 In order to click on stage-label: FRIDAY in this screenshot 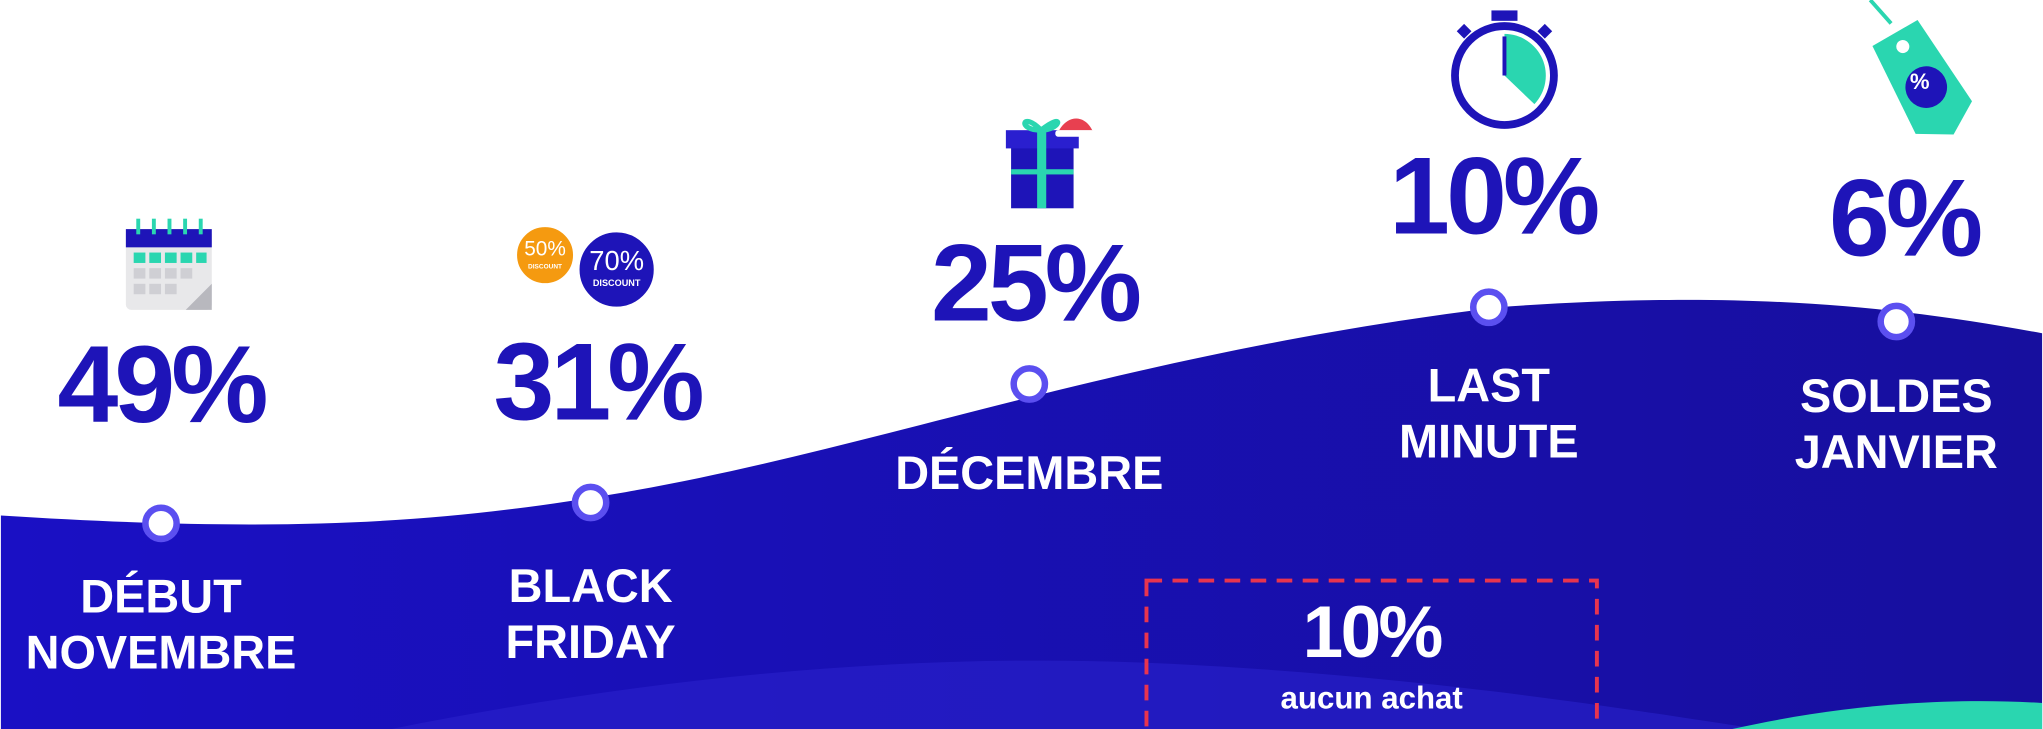, I will do `click(591, 642)`.